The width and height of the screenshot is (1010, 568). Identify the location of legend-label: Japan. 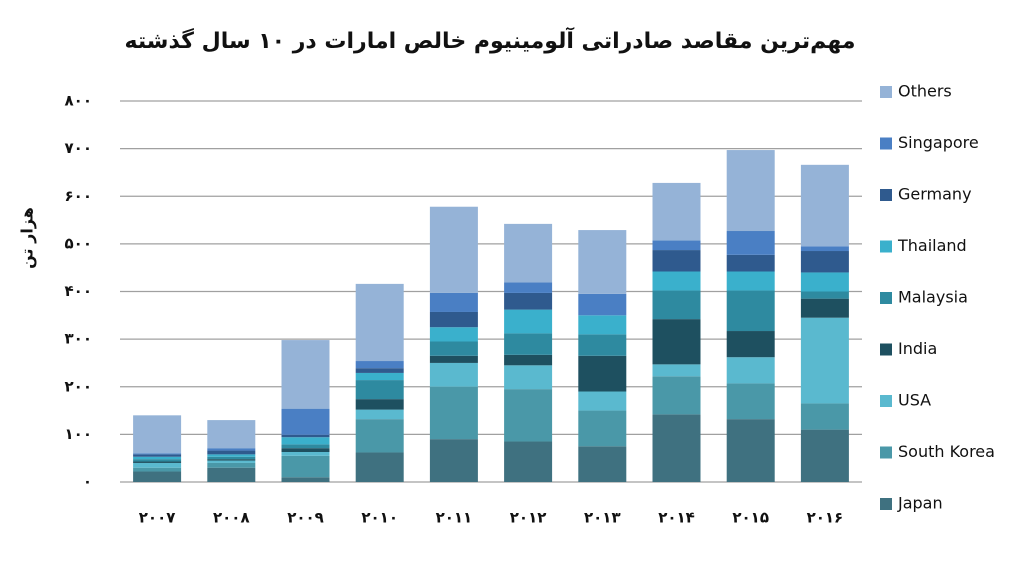
(920, 503).